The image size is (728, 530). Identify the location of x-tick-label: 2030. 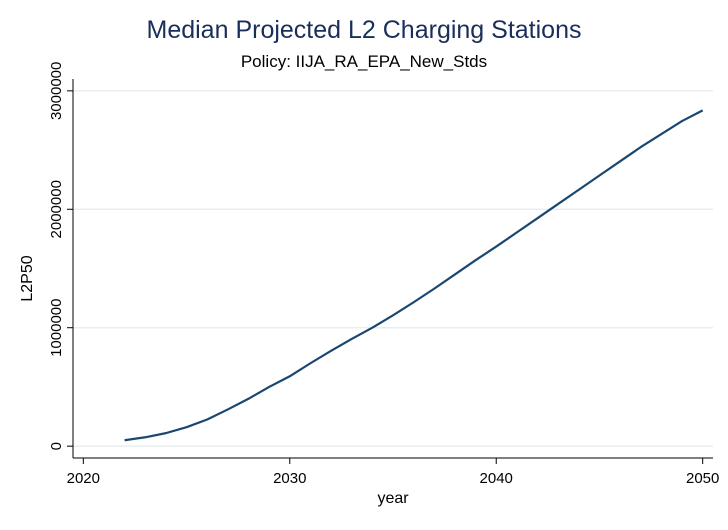
(289, 478).